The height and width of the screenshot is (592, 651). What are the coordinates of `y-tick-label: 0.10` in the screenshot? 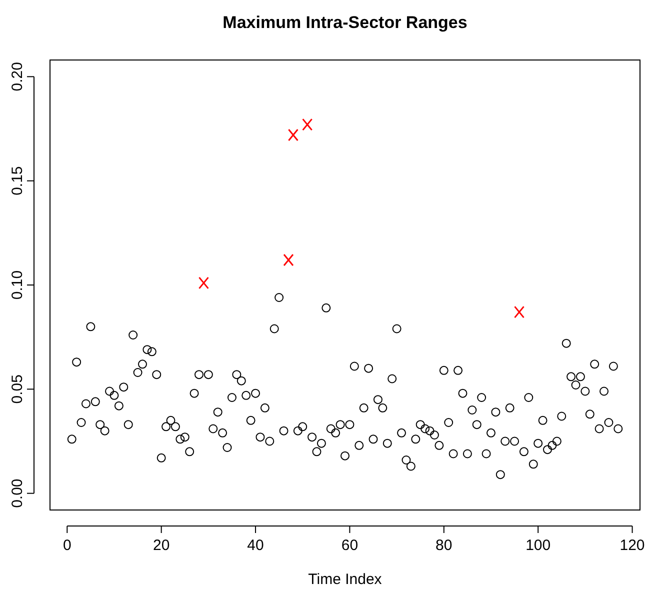 It's located at (17, 285).